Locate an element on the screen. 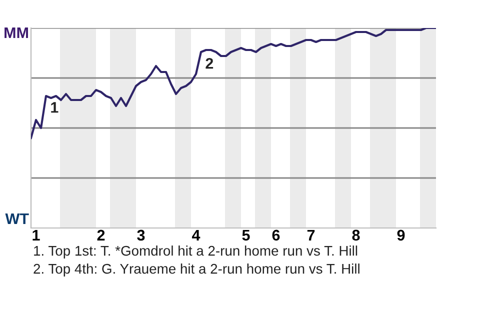  annotation: 2 is located at coordinates (210, 63).